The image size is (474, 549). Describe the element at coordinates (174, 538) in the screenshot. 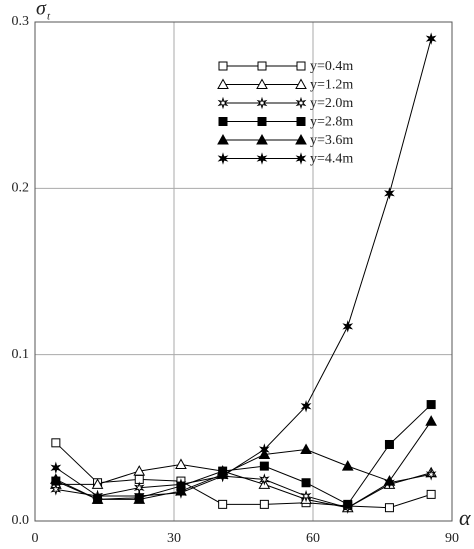

I see `x-tick-label: 30` at that location.